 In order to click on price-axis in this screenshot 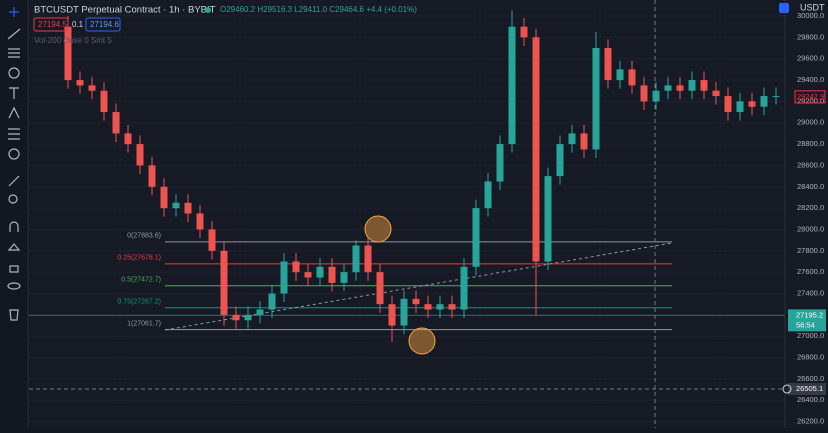, I will do `click(806, 214)`.